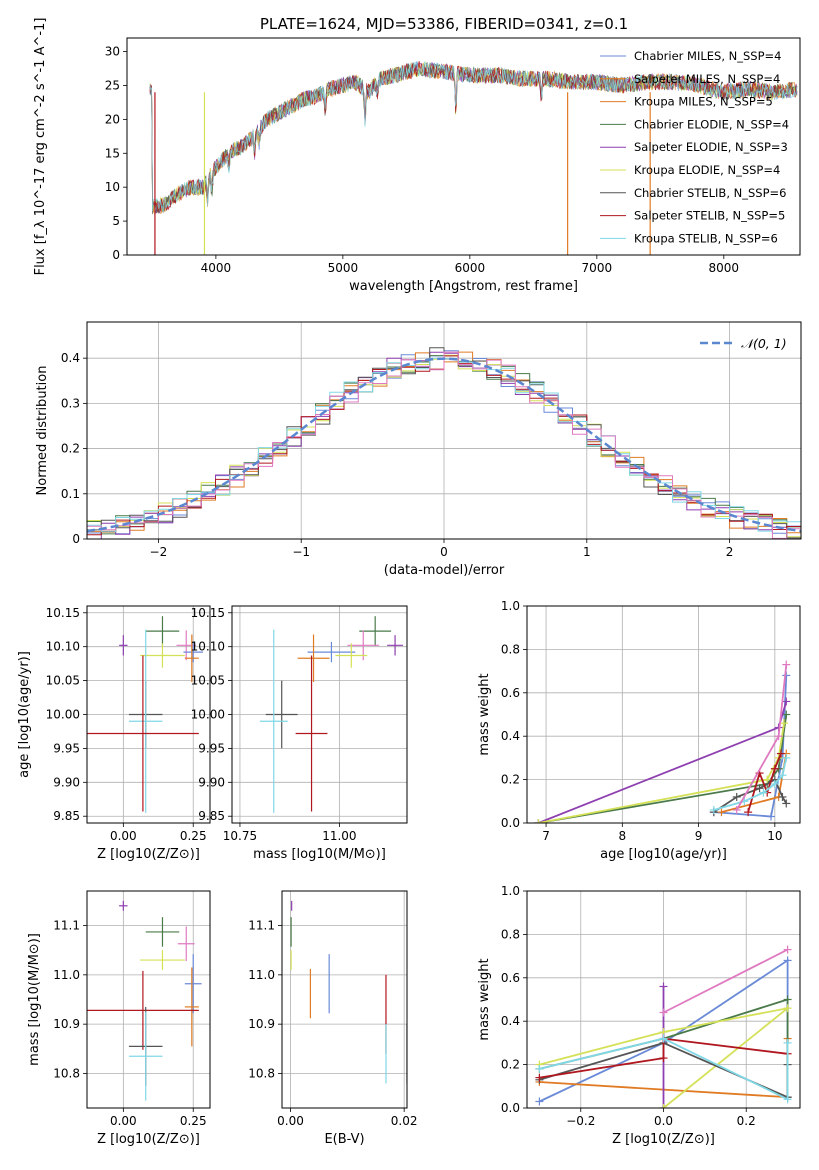 Image resolution: width=819 pixels, height=1170 pixels. What do you see at coordinates (580, 1121) in the screenshot?
I see `x-tick-label: −0.2` at bounding box center [580, 1121].